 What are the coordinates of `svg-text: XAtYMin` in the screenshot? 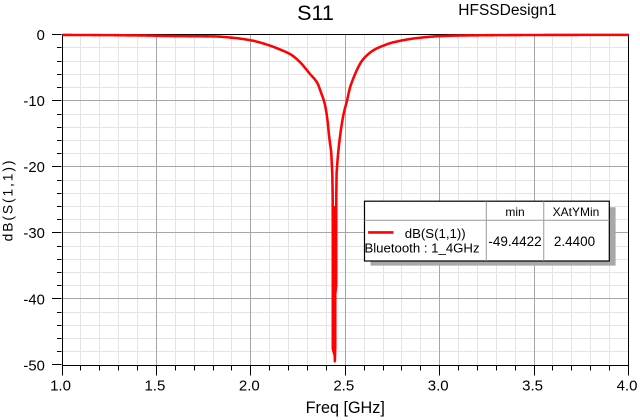 It's located at (576, 212).